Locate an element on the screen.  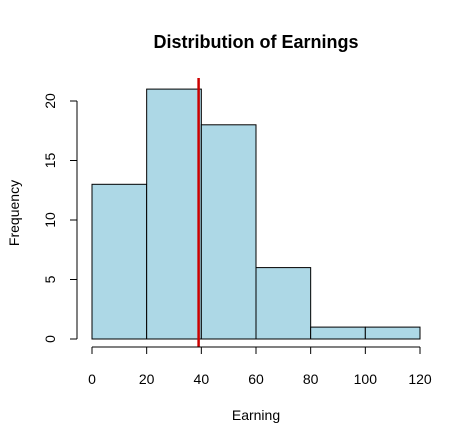
y-tick-label-3: 15 is located at coordinates (50, 161).